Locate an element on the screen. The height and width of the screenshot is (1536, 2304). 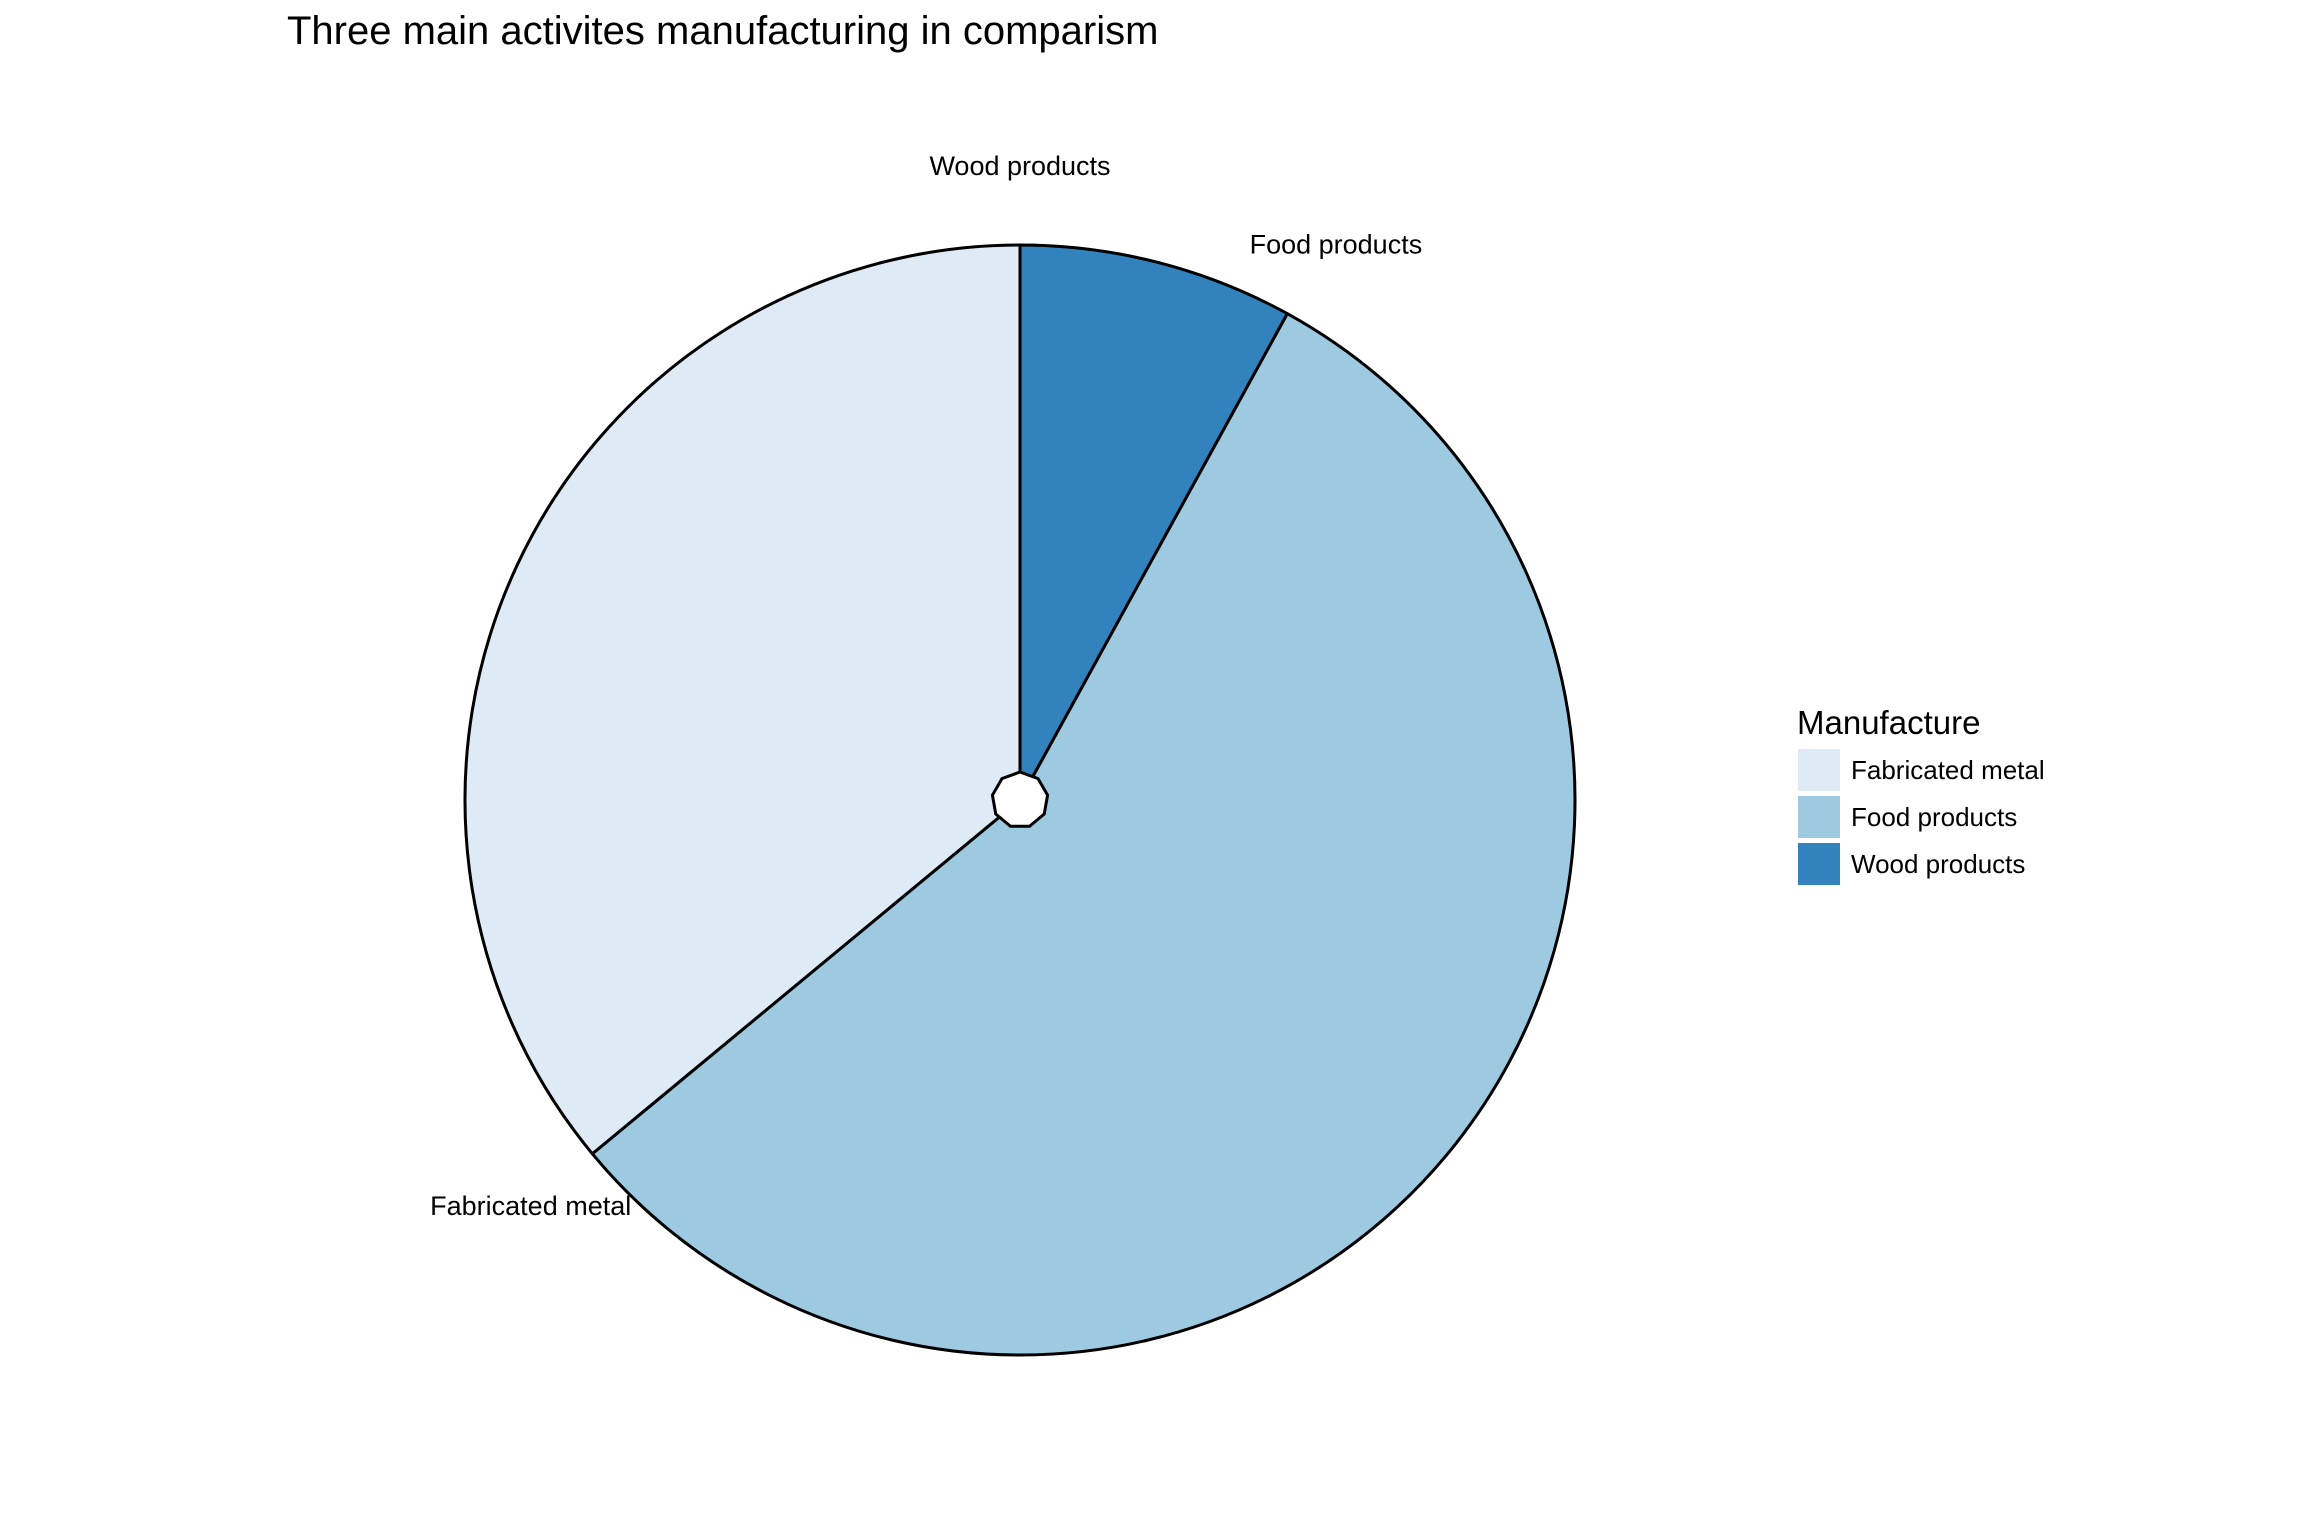
legend-swatch-food-products is located at coordinates (1819, 817).